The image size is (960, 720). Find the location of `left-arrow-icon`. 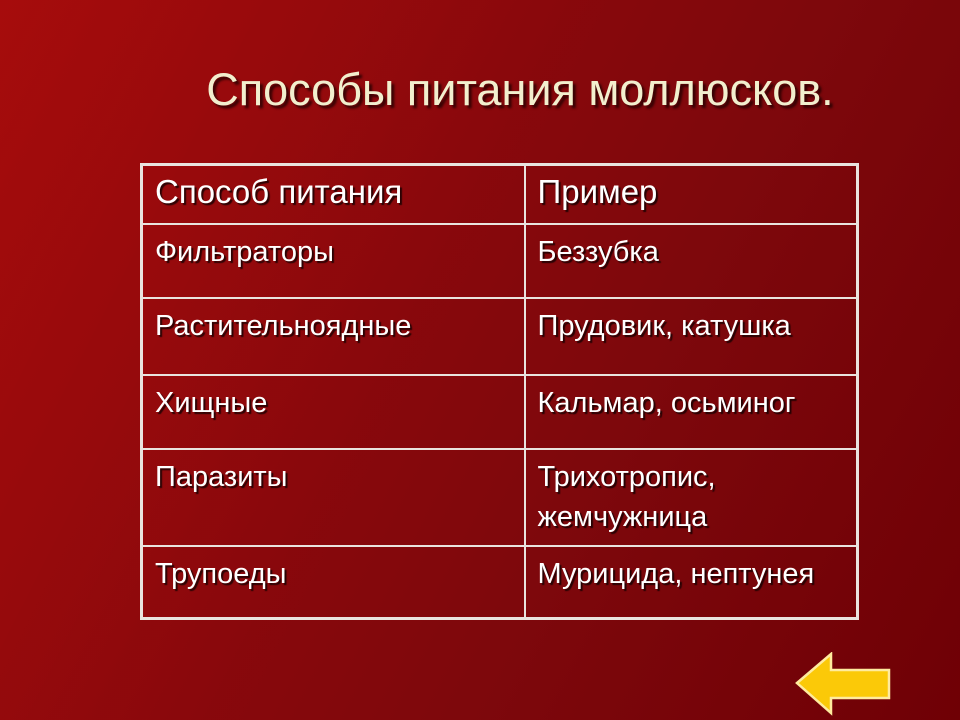

left-arrow-icon is located at coordinates (843, 684).